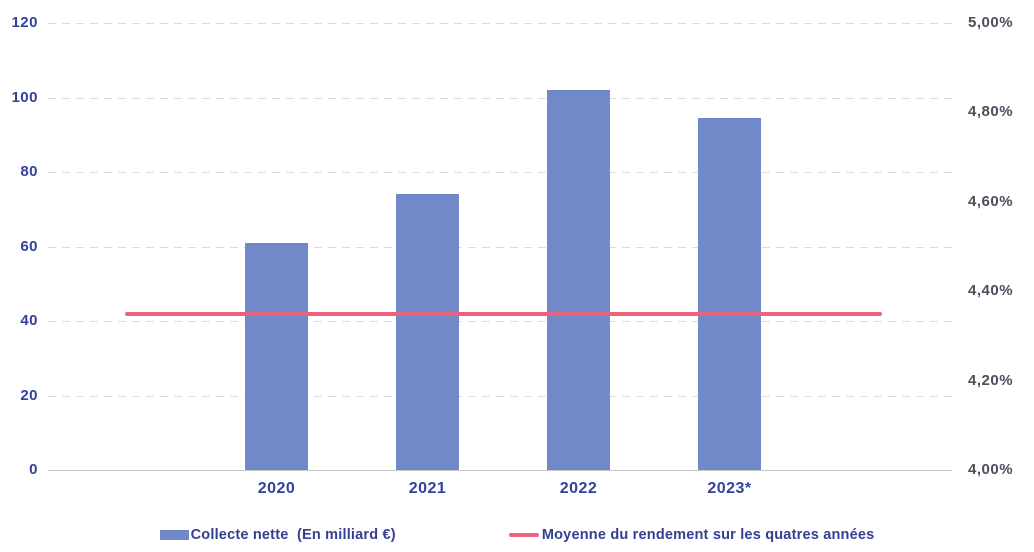 Image resolution: width=1034 pixels, height=552 pixels. I want to click on right-axis-tick-4,20%: 4,20%, so click(991, 380).